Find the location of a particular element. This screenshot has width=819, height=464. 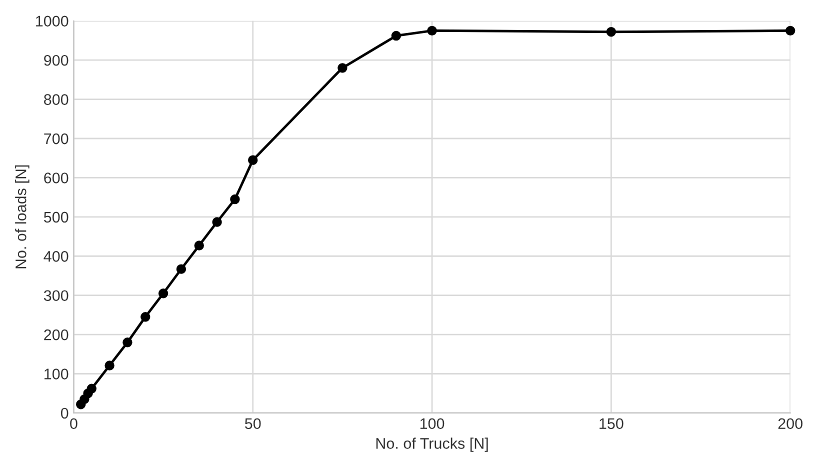

x-axis-title: No. of Trucks [N] is located at coordinates (432, 445).